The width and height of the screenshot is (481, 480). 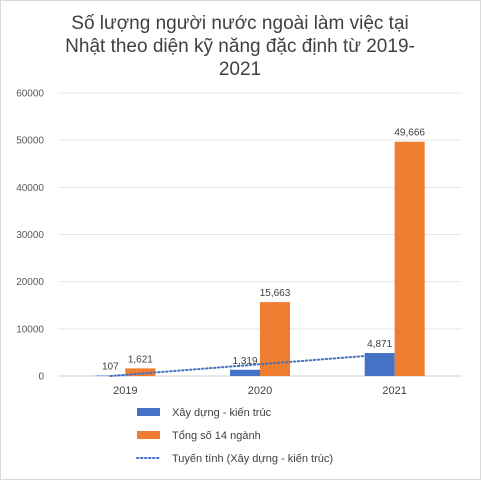 I want to click on x-tick-label: 2020, so click(x=260, y=391).